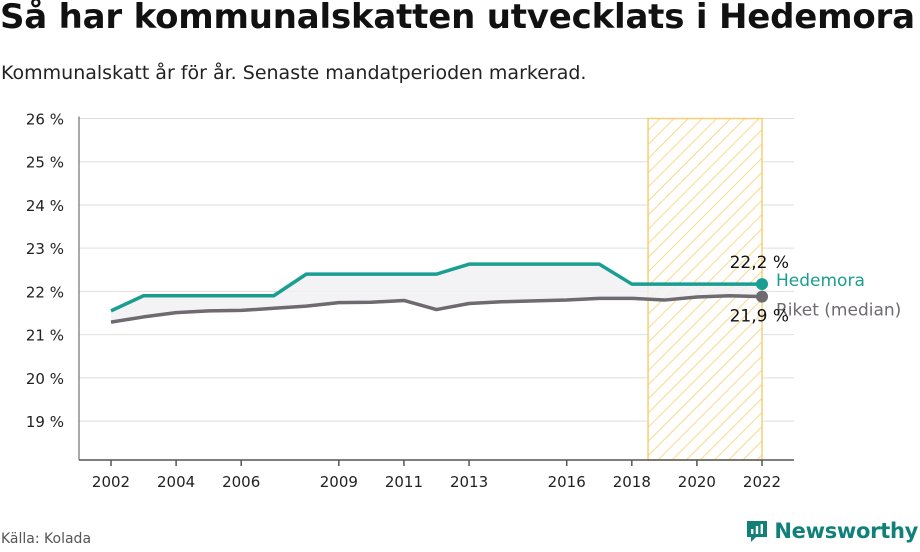  I want to click on riket-line, so click(436, 308).